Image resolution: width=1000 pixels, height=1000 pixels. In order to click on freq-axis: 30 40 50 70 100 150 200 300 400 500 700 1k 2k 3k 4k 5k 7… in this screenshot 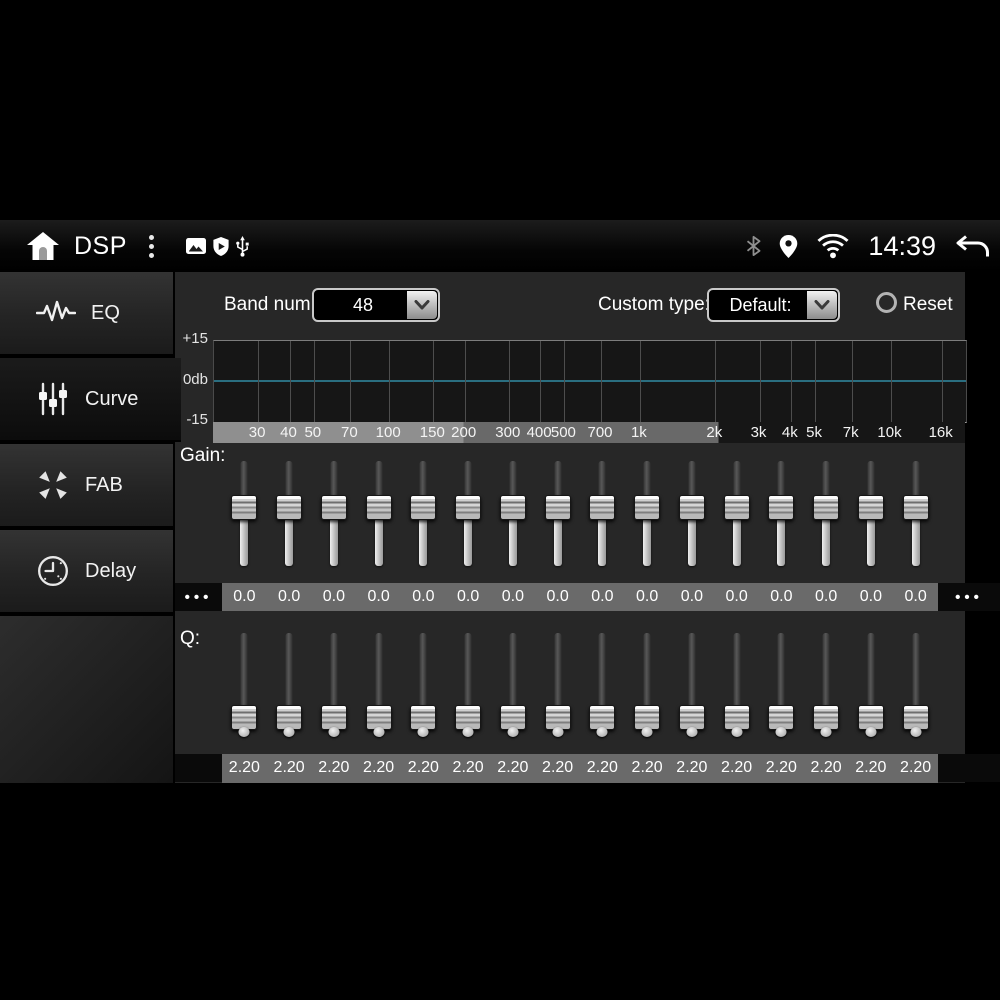, I will do `click(589, 432)`.